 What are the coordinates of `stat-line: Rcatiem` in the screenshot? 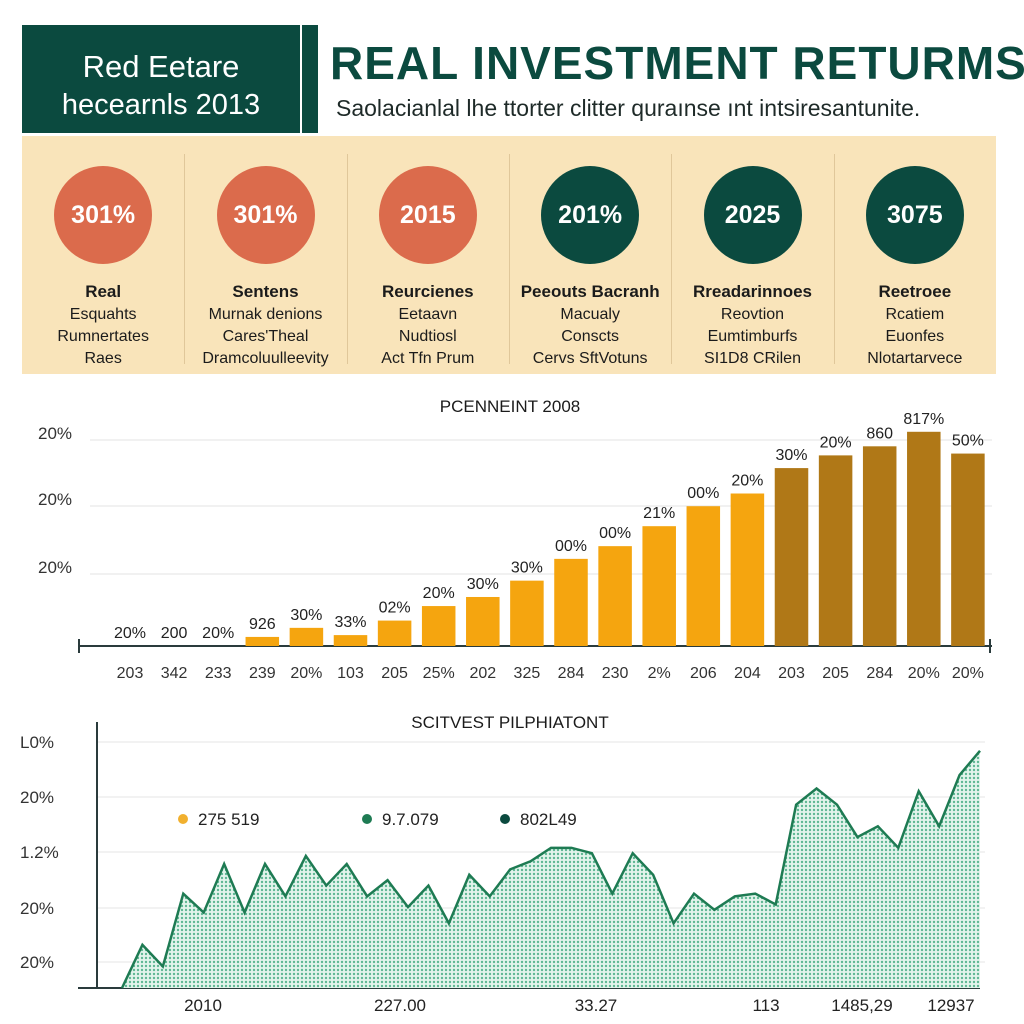 It's located at (915, 314).